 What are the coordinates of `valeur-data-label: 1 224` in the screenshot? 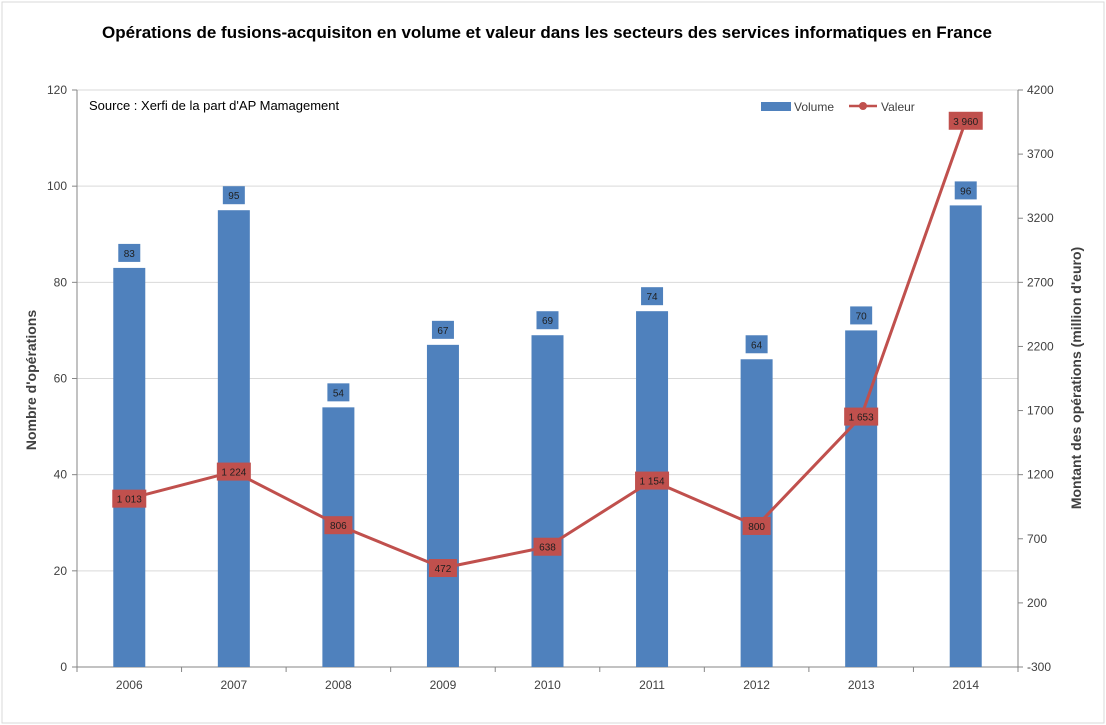 It's located at (233, 471).